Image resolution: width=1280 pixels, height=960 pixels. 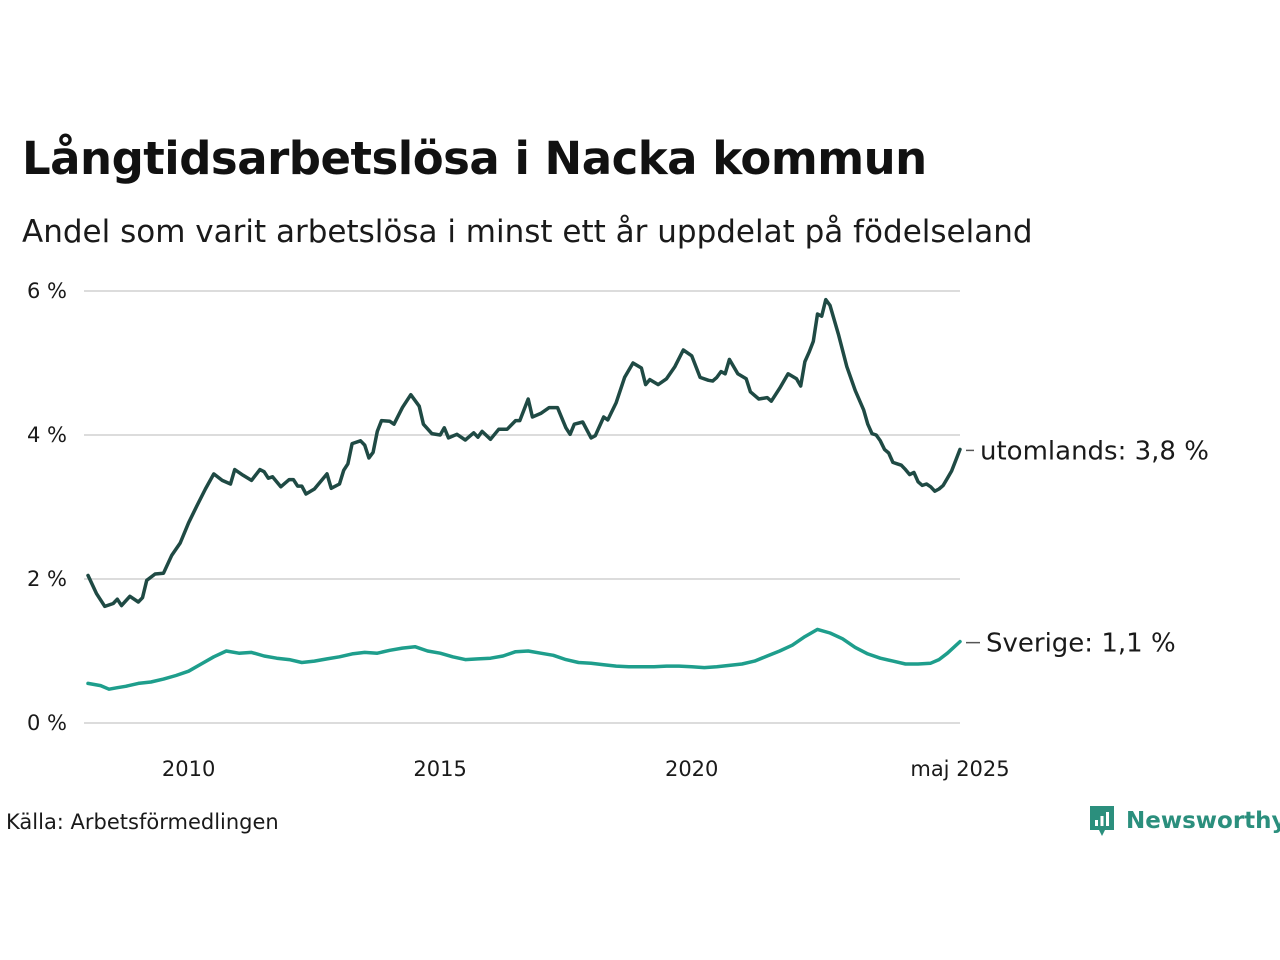 What do you see at coordinates (439, 769) in the screenshot?
I see `x-tick-label: 2015` at bounding box center [439, 769].